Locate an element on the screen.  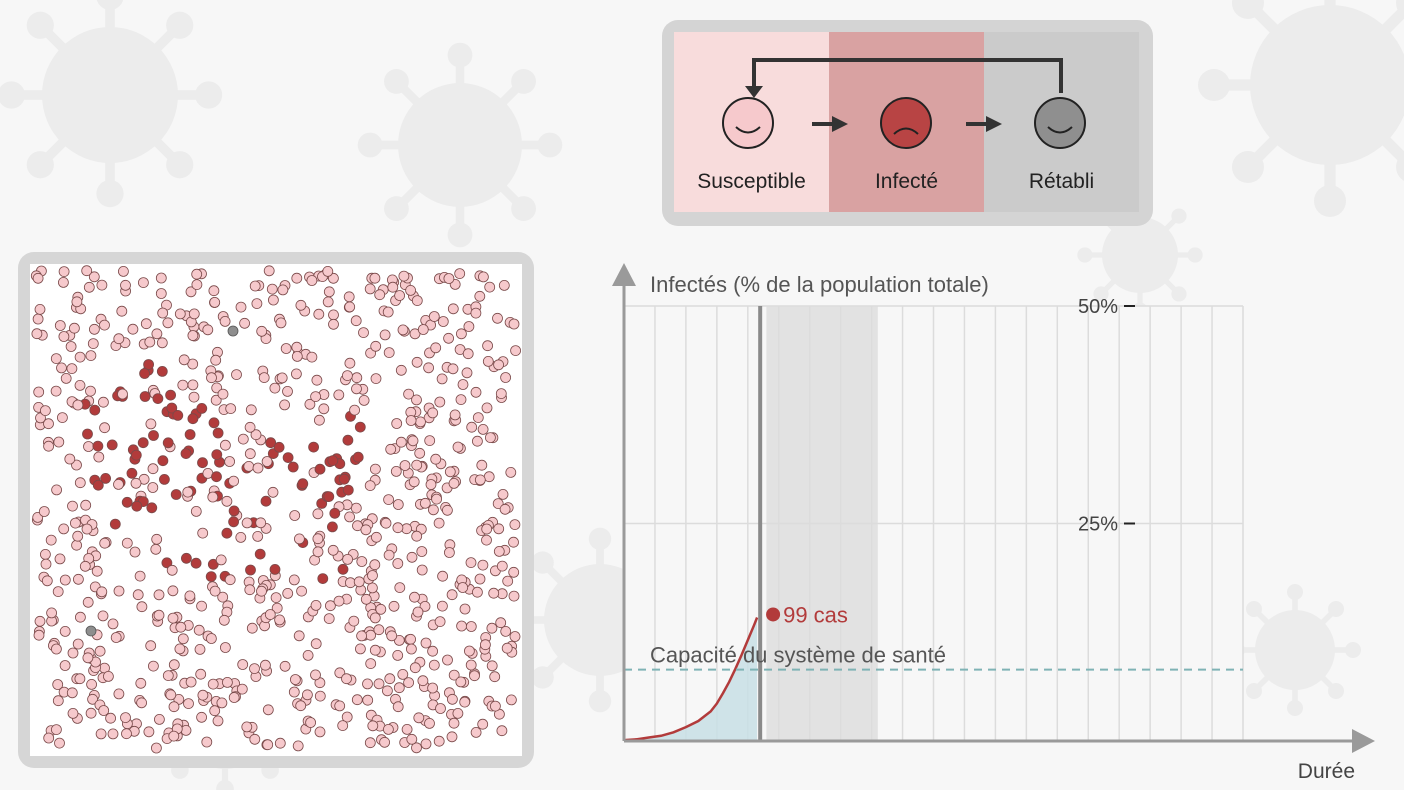
x-axis-arrow-icon is located at coordinates (1363, 741).